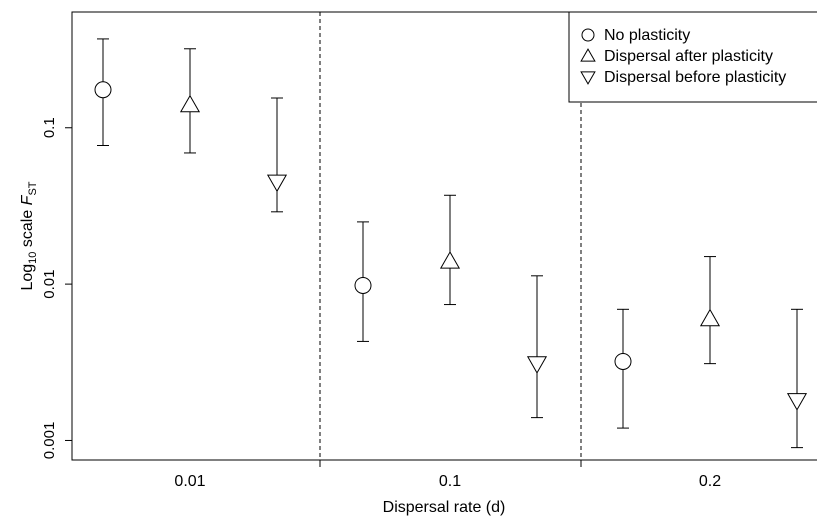  What do you see at coordinates (189, 481) in the screenshot?
I see `x-tick-label: 0.01` at bounding box center [189, 481].